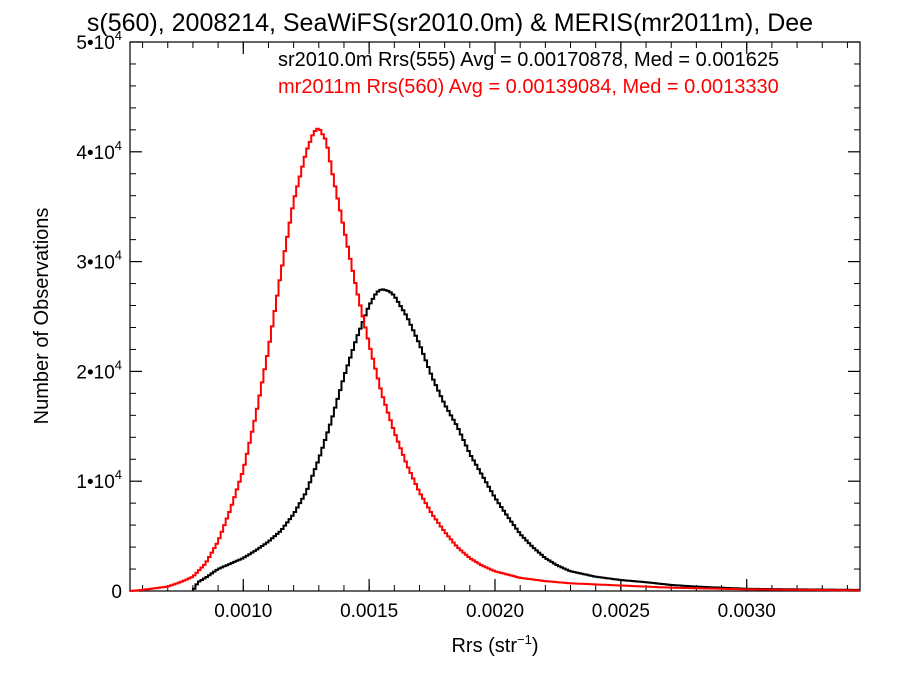  Describe the element at coordinates (524, 639) in the screenshot. I see `x-axis-label-exponent: −1` at that location.